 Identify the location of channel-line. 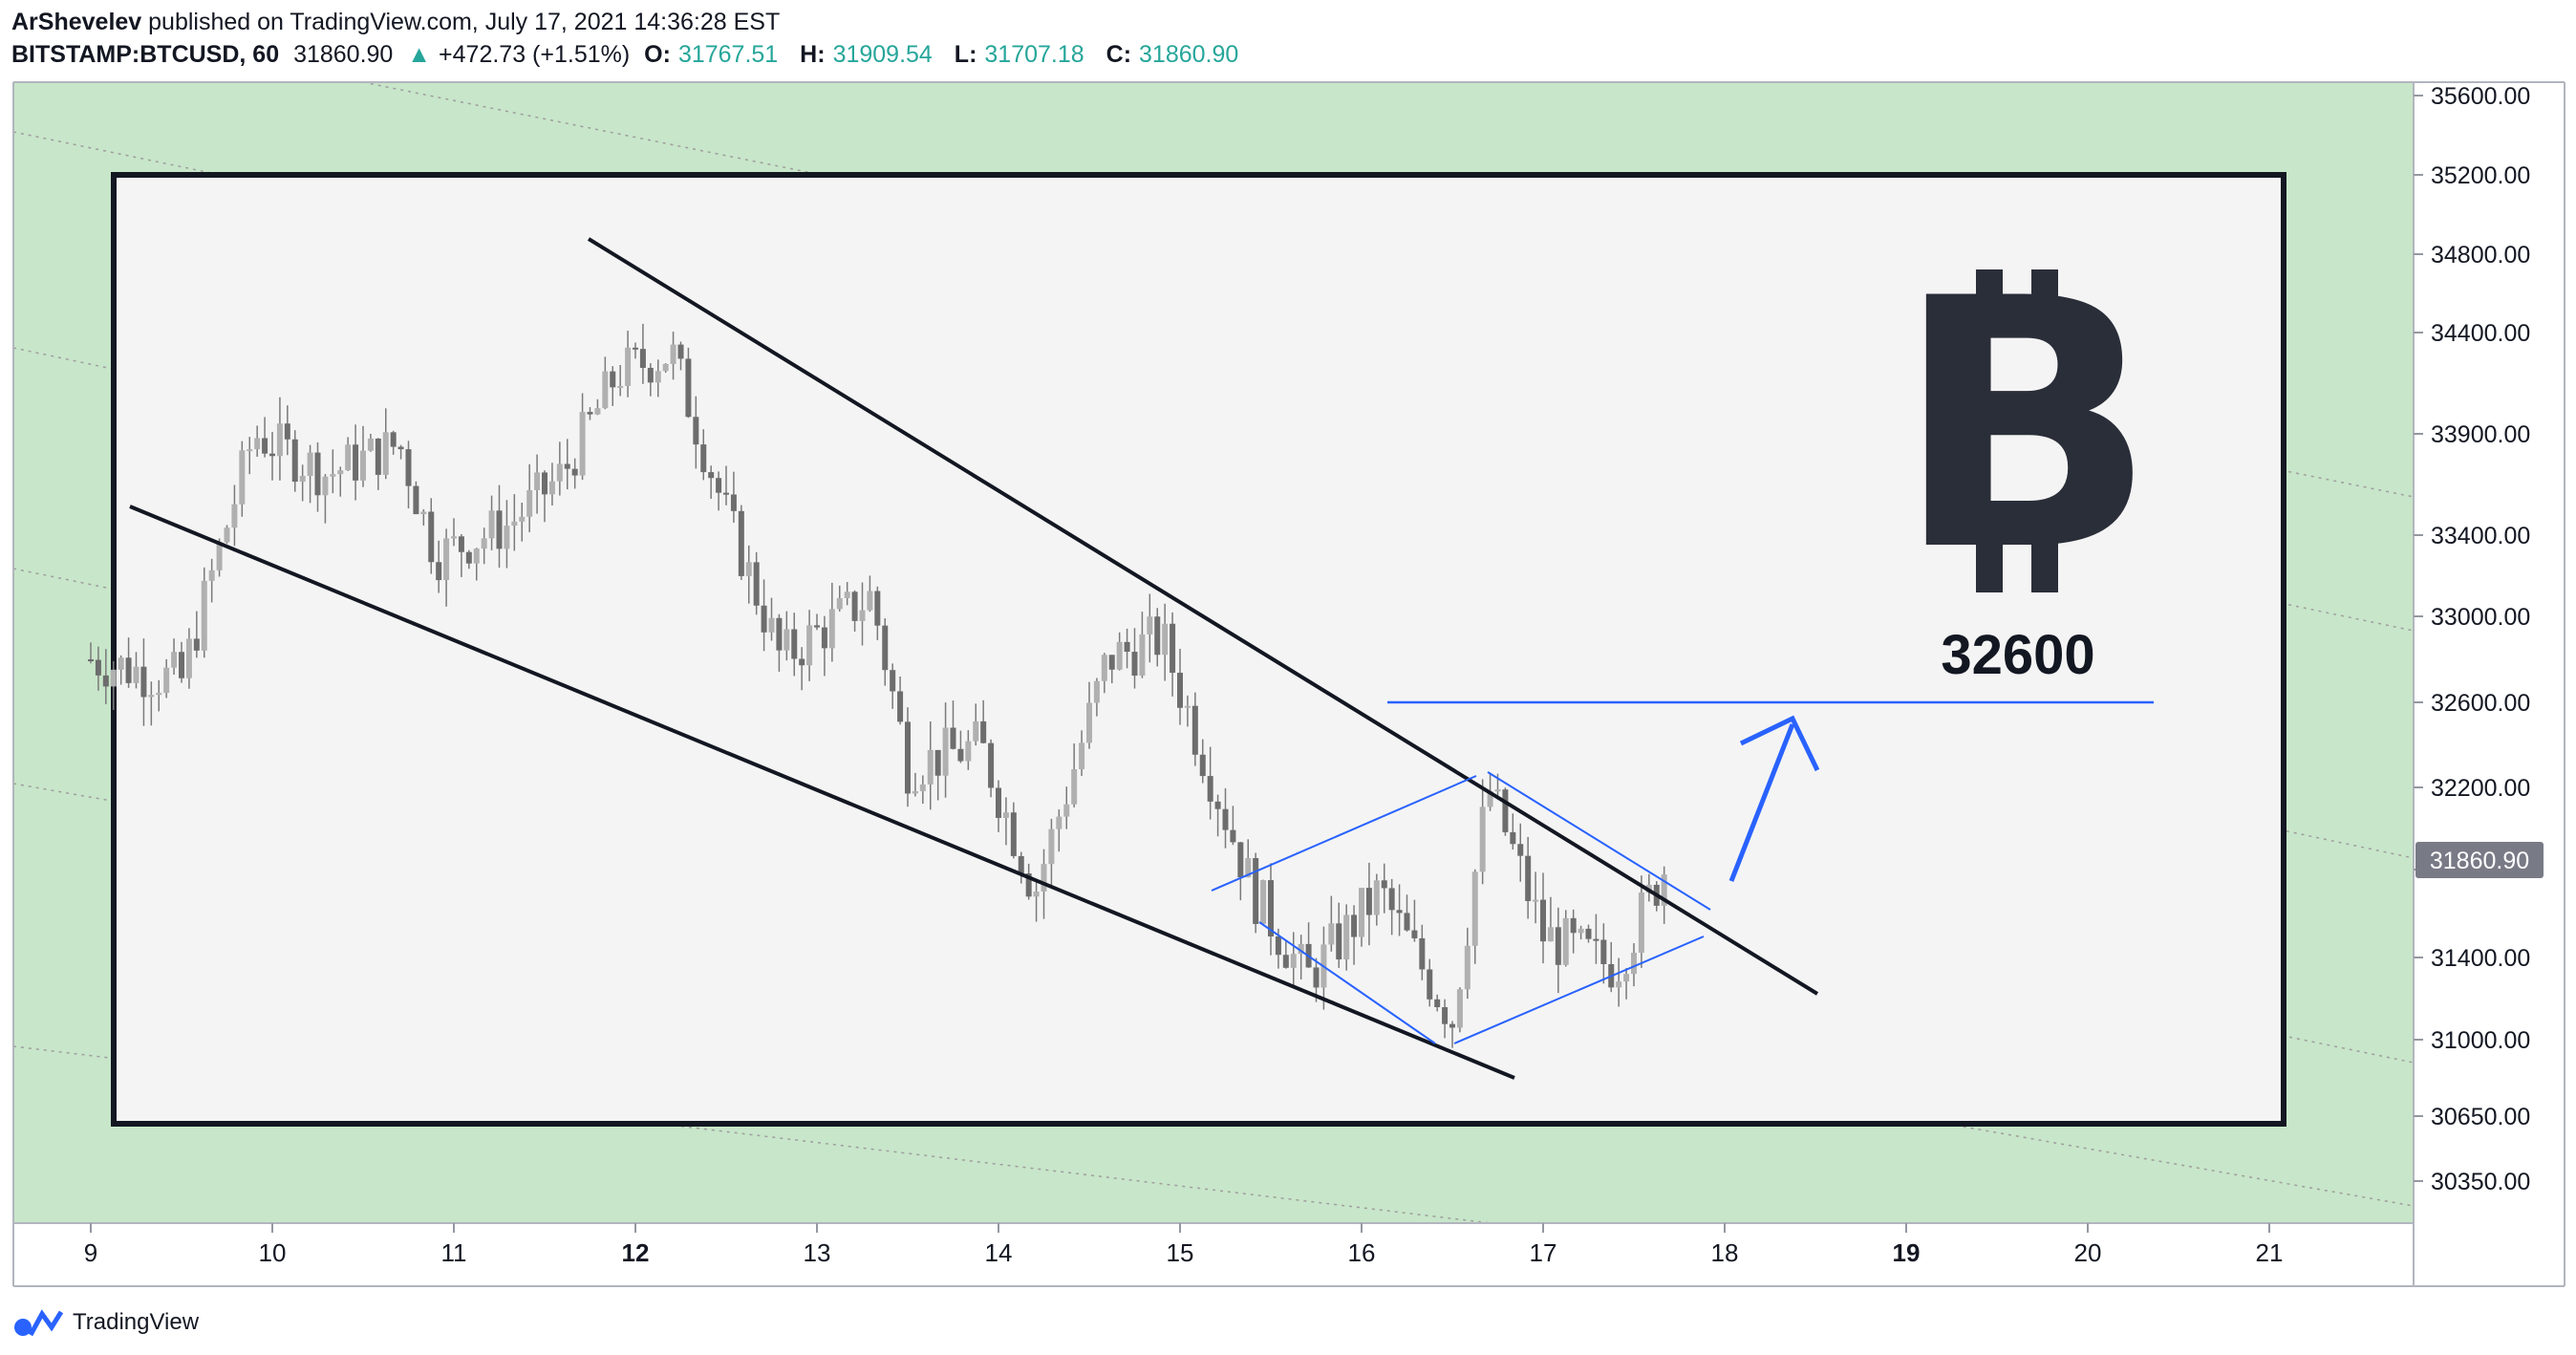
(752, 1134).